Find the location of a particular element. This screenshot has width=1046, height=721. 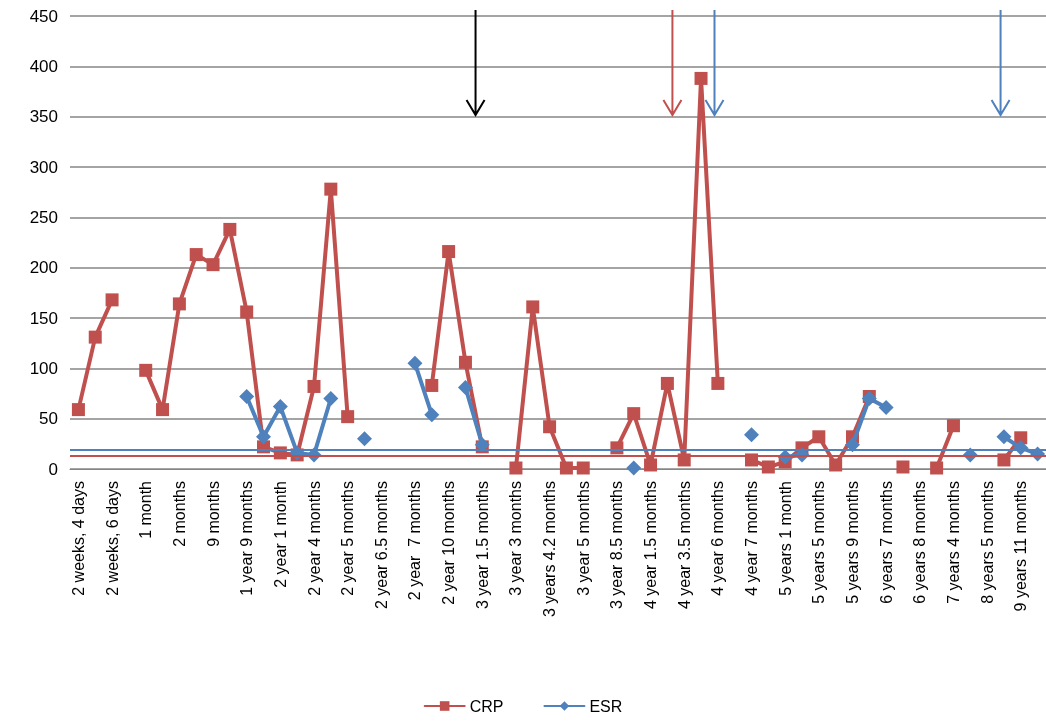

x-tick-label: 3 year 5 months is located at coordinates (583, 538).